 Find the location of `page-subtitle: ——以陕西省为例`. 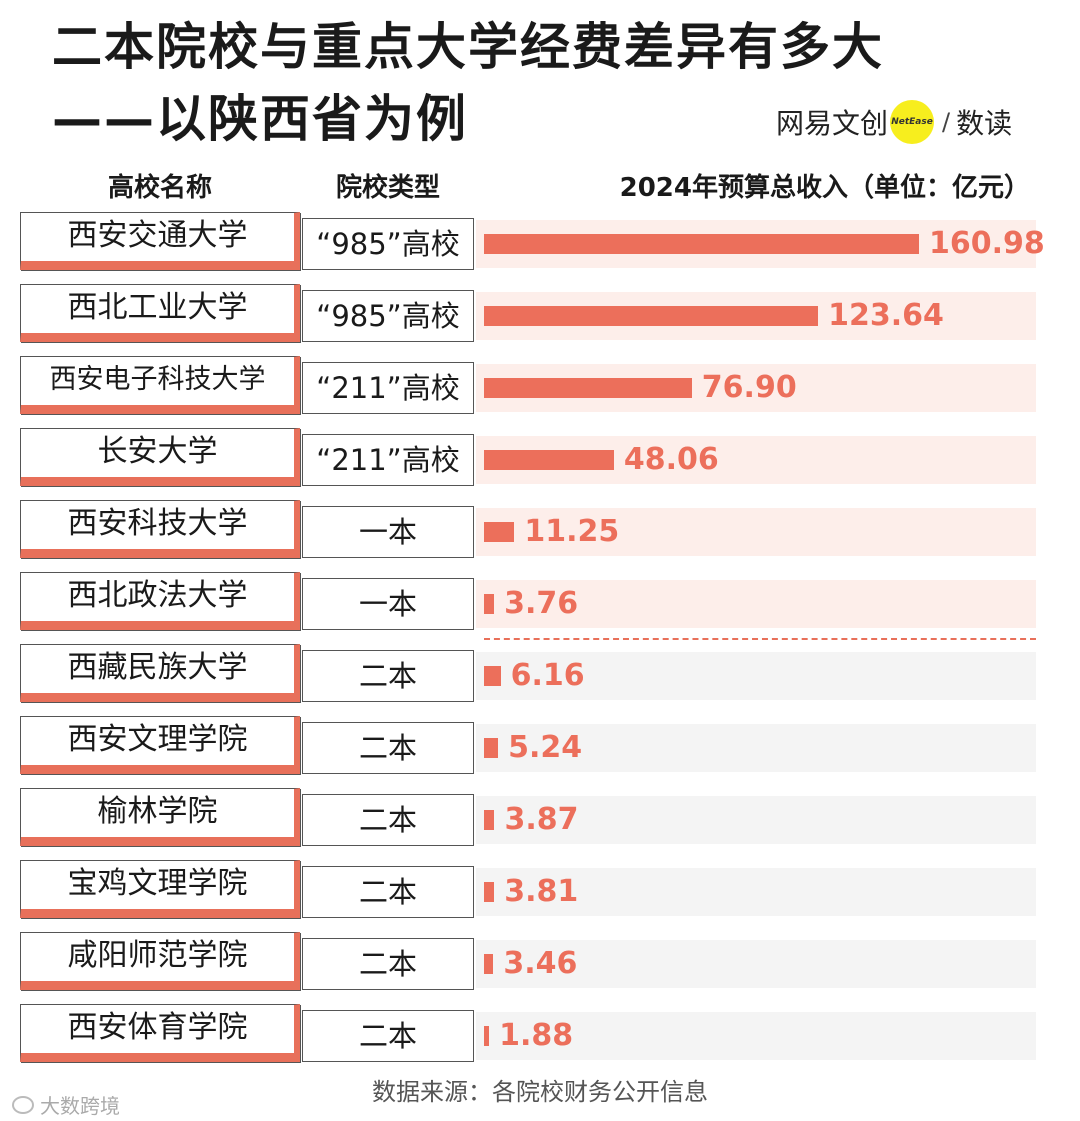

page-subtitle: ——以陕西省为例 is located at coordinates (260, 119).